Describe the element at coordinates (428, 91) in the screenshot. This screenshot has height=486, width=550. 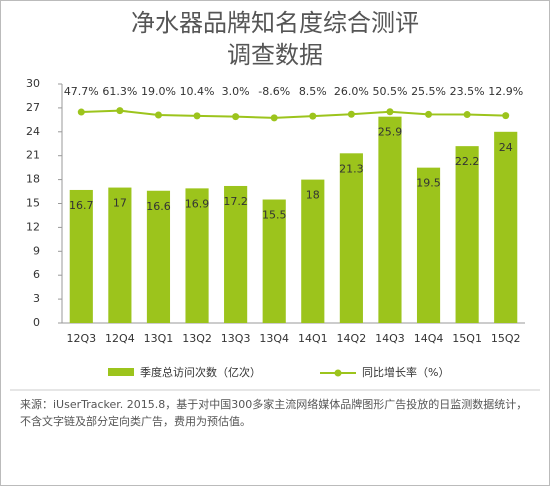
I see `line-label: 25.5%` at that location.